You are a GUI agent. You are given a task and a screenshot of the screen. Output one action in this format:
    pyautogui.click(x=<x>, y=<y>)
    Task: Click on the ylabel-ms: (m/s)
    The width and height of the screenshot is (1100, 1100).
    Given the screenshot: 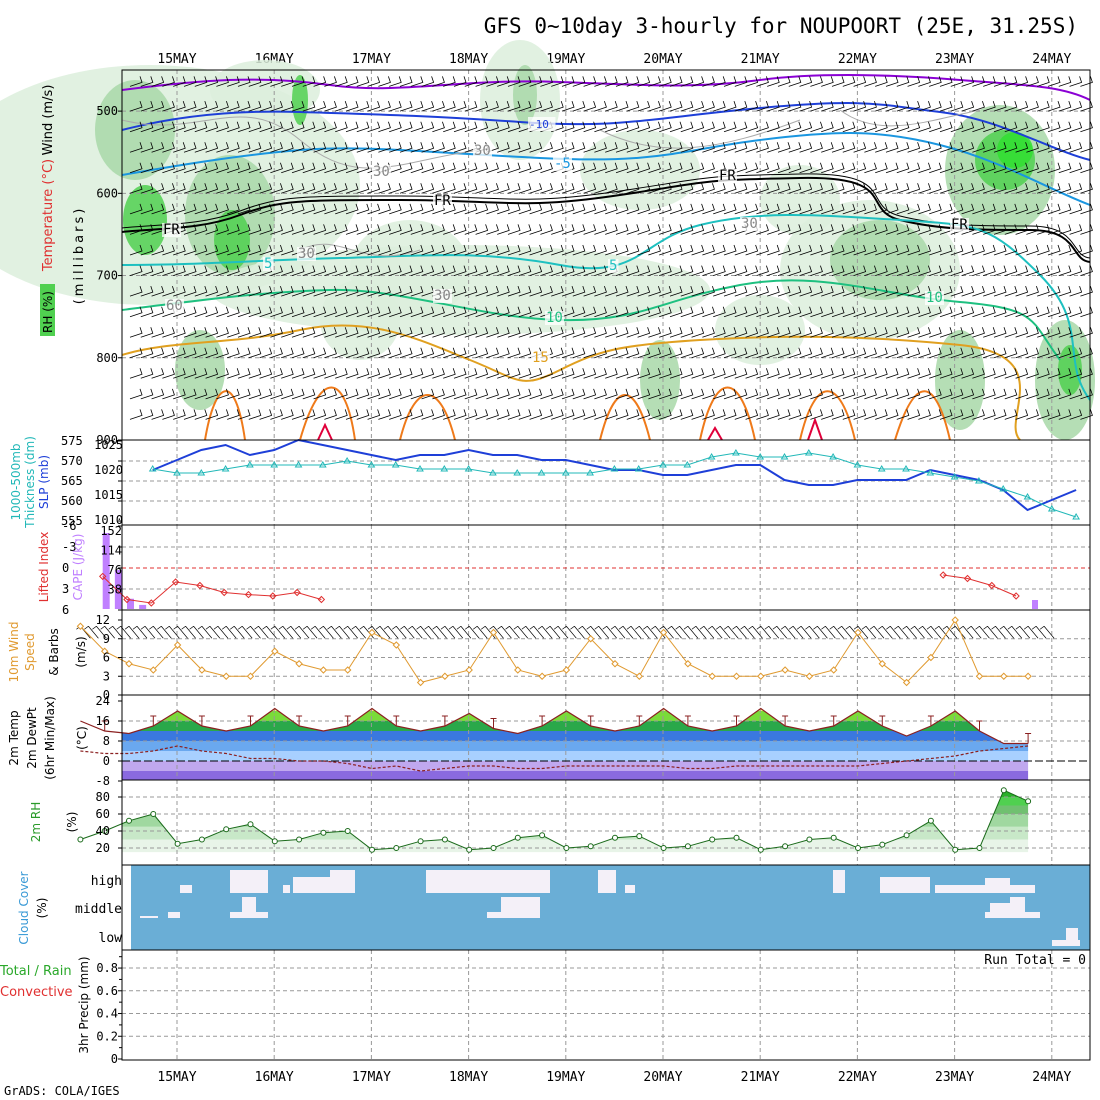 What is the action you would take?
    pyautogui.click(x=81, y=651)
    